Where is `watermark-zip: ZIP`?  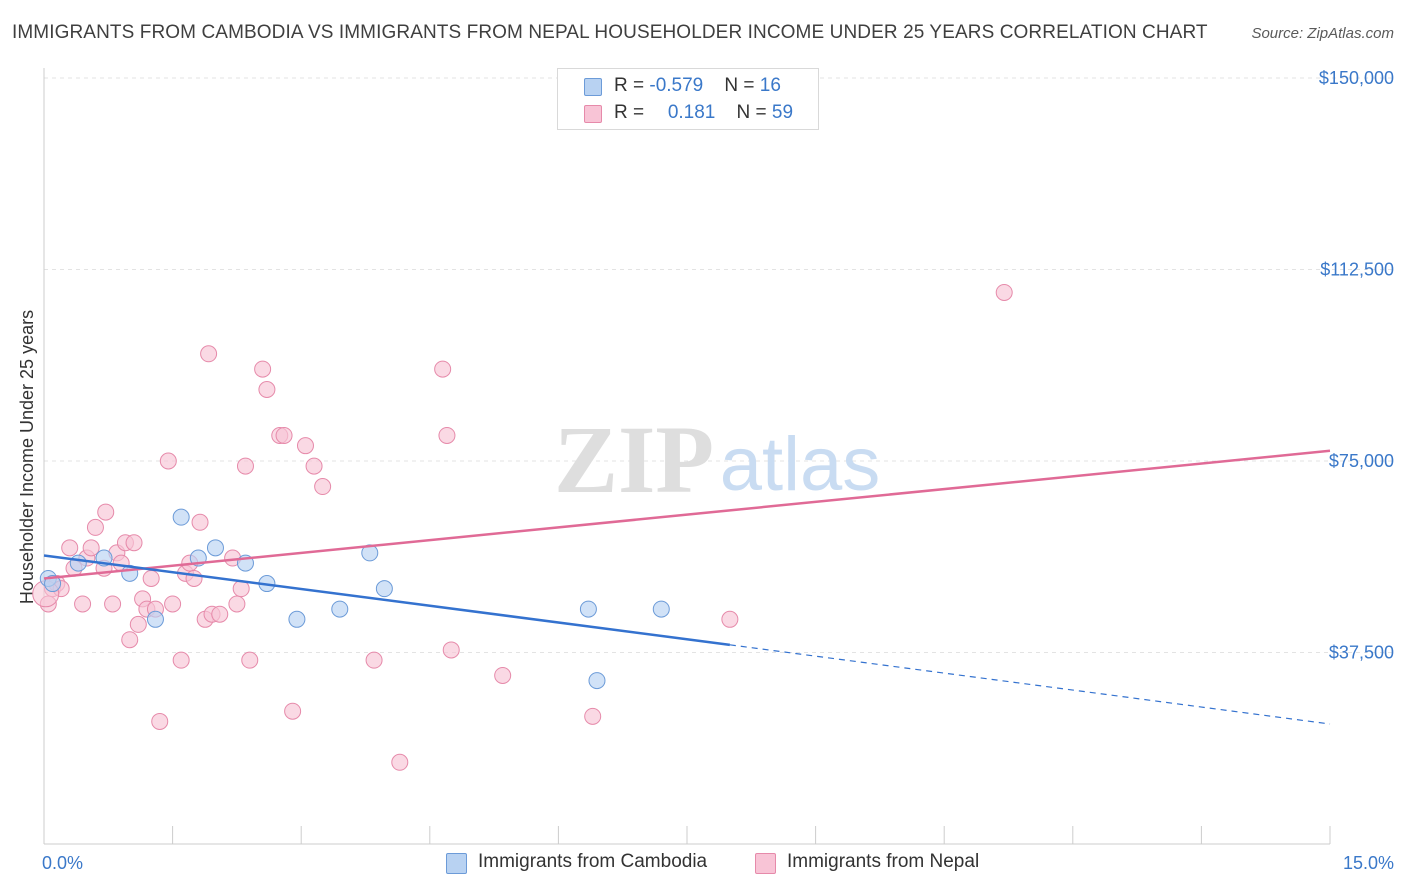 watermark-zip: ZIP is located at coordinates (634, 459).